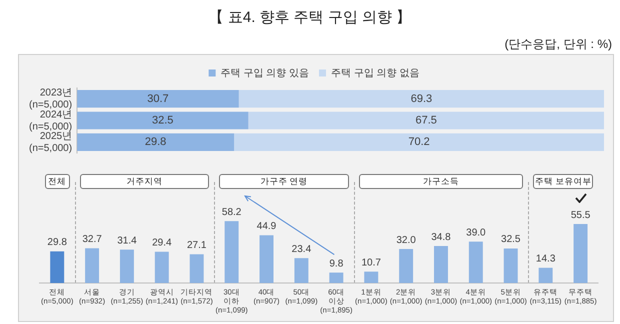  I want to click on data-label: 27.1, so click(196, 245).